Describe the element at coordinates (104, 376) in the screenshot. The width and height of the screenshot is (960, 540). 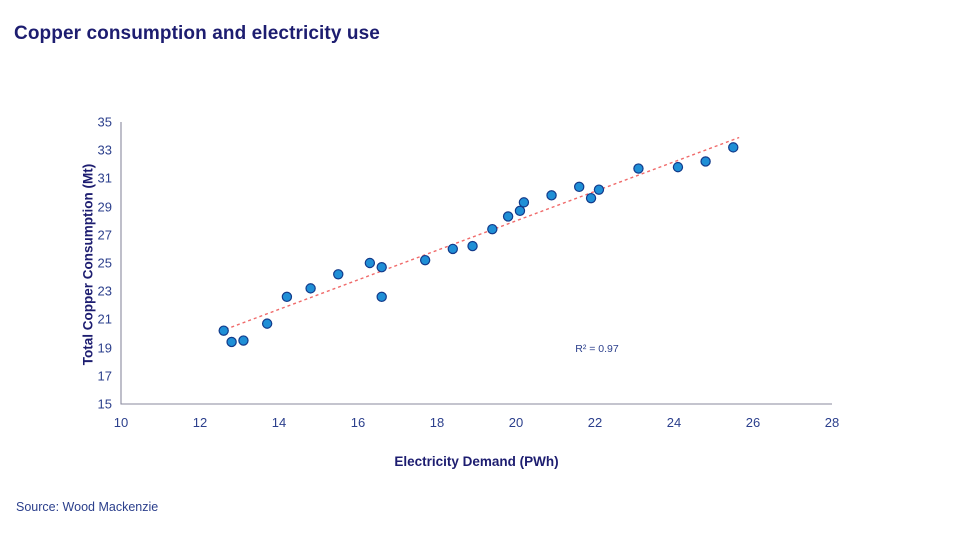
I see `y-tick-label: 17` at that location.